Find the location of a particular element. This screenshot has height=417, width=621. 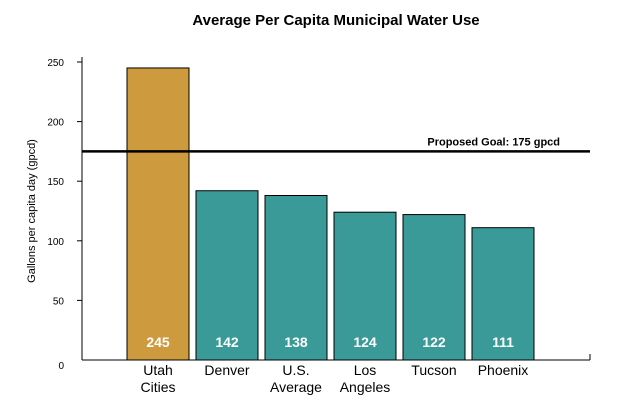

goal-label: Proposed Goal: 175 gpcd is located at coordinates (493, 142).